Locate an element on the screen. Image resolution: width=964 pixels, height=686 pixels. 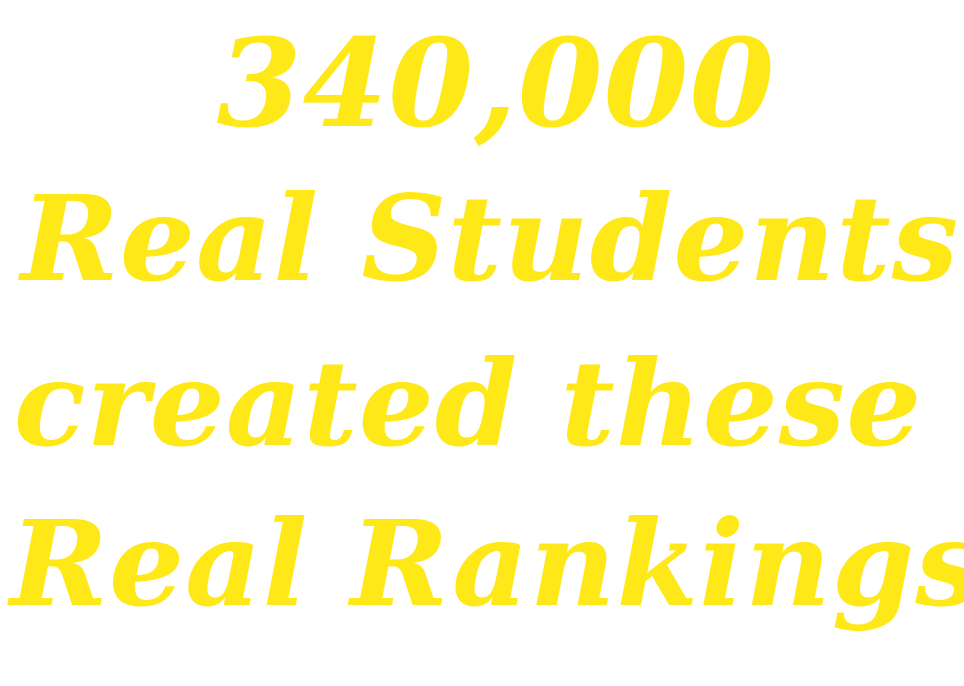
headline-count: 340,000 is located at coordinates (496, 83).